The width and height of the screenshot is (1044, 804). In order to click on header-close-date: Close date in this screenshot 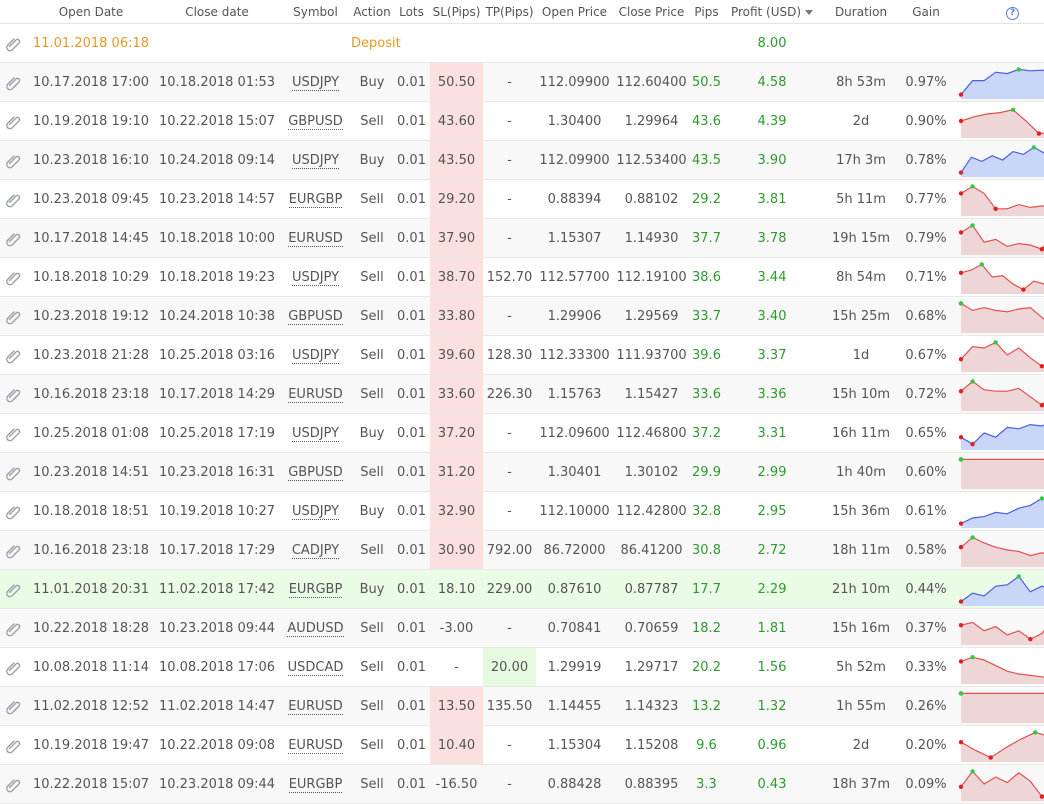, I will do `click(217, 12)`.